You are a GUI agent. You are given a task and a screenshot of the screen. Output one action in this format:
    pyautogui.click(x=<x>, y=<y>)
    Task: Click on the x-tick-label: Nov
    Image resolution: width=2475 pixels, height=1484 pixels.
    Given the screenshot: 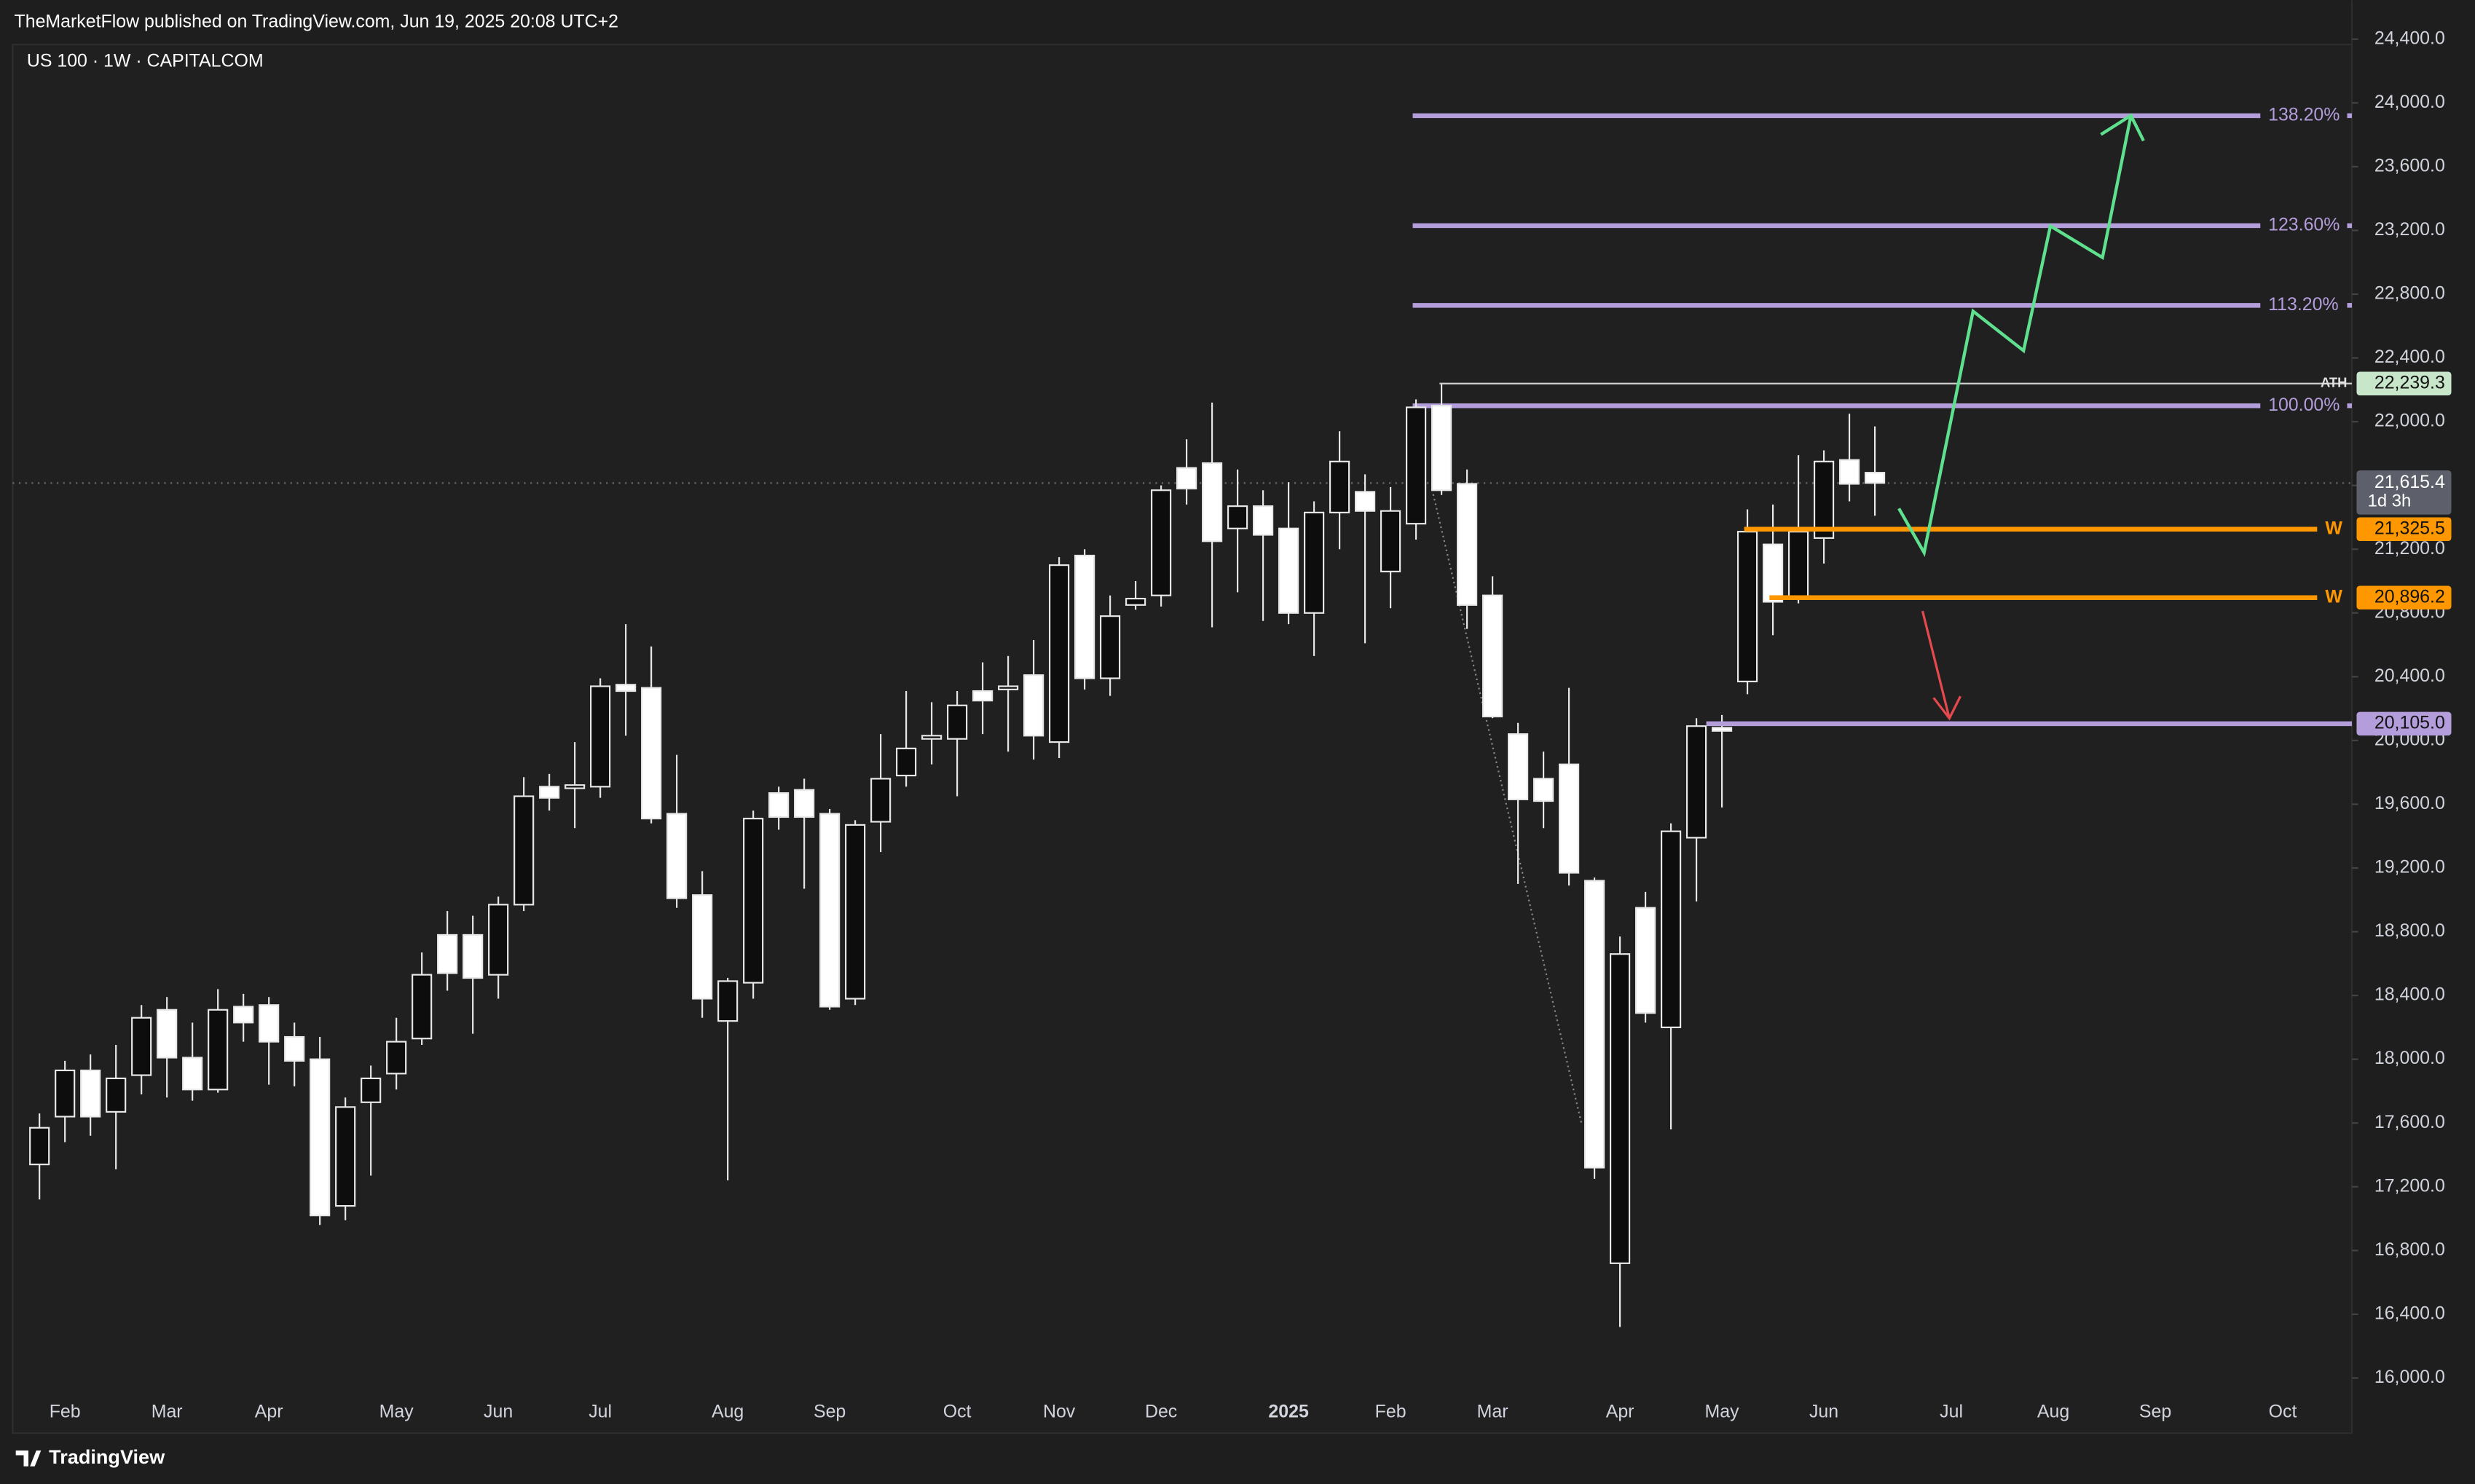 What is the action you would take?
    pyautogui.click(x=1059, y=1412)
    